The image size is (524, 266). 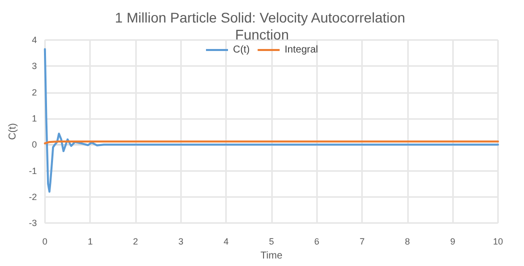 I want to click on y-tick-label: -1, so click(x=32, y=171).